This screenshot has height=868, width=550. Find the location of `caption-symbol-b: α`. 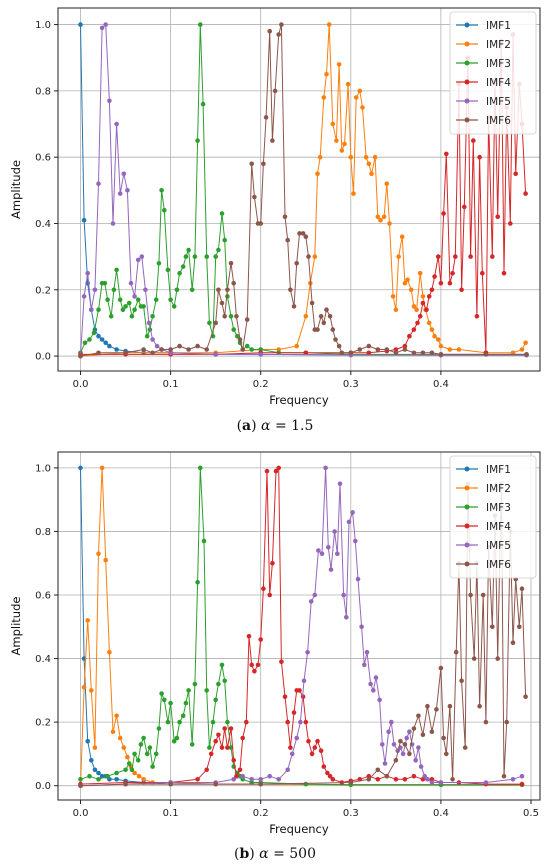

caption-symbol-b: α is located at coordinates (264, 854).